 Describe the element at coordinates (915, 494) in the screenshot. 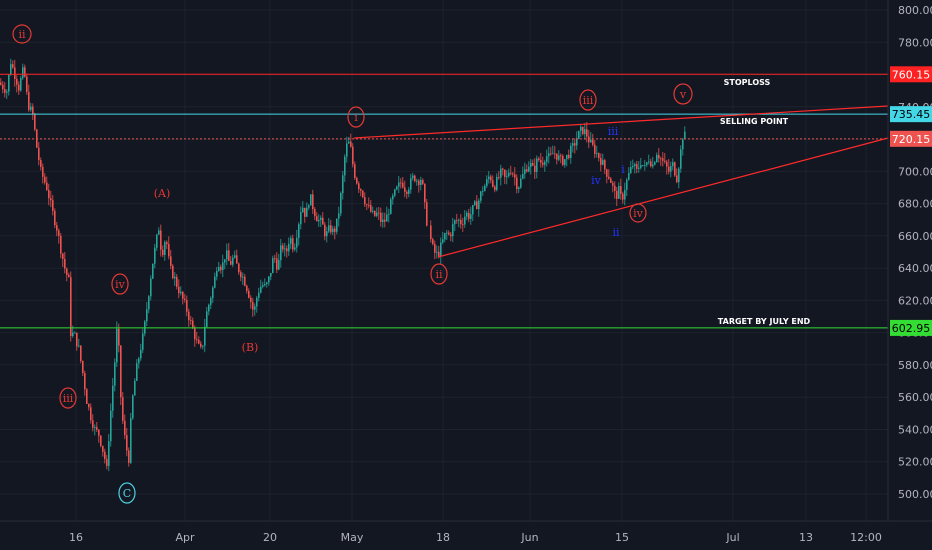

I see `price-tick-label: 500.00` at that location.